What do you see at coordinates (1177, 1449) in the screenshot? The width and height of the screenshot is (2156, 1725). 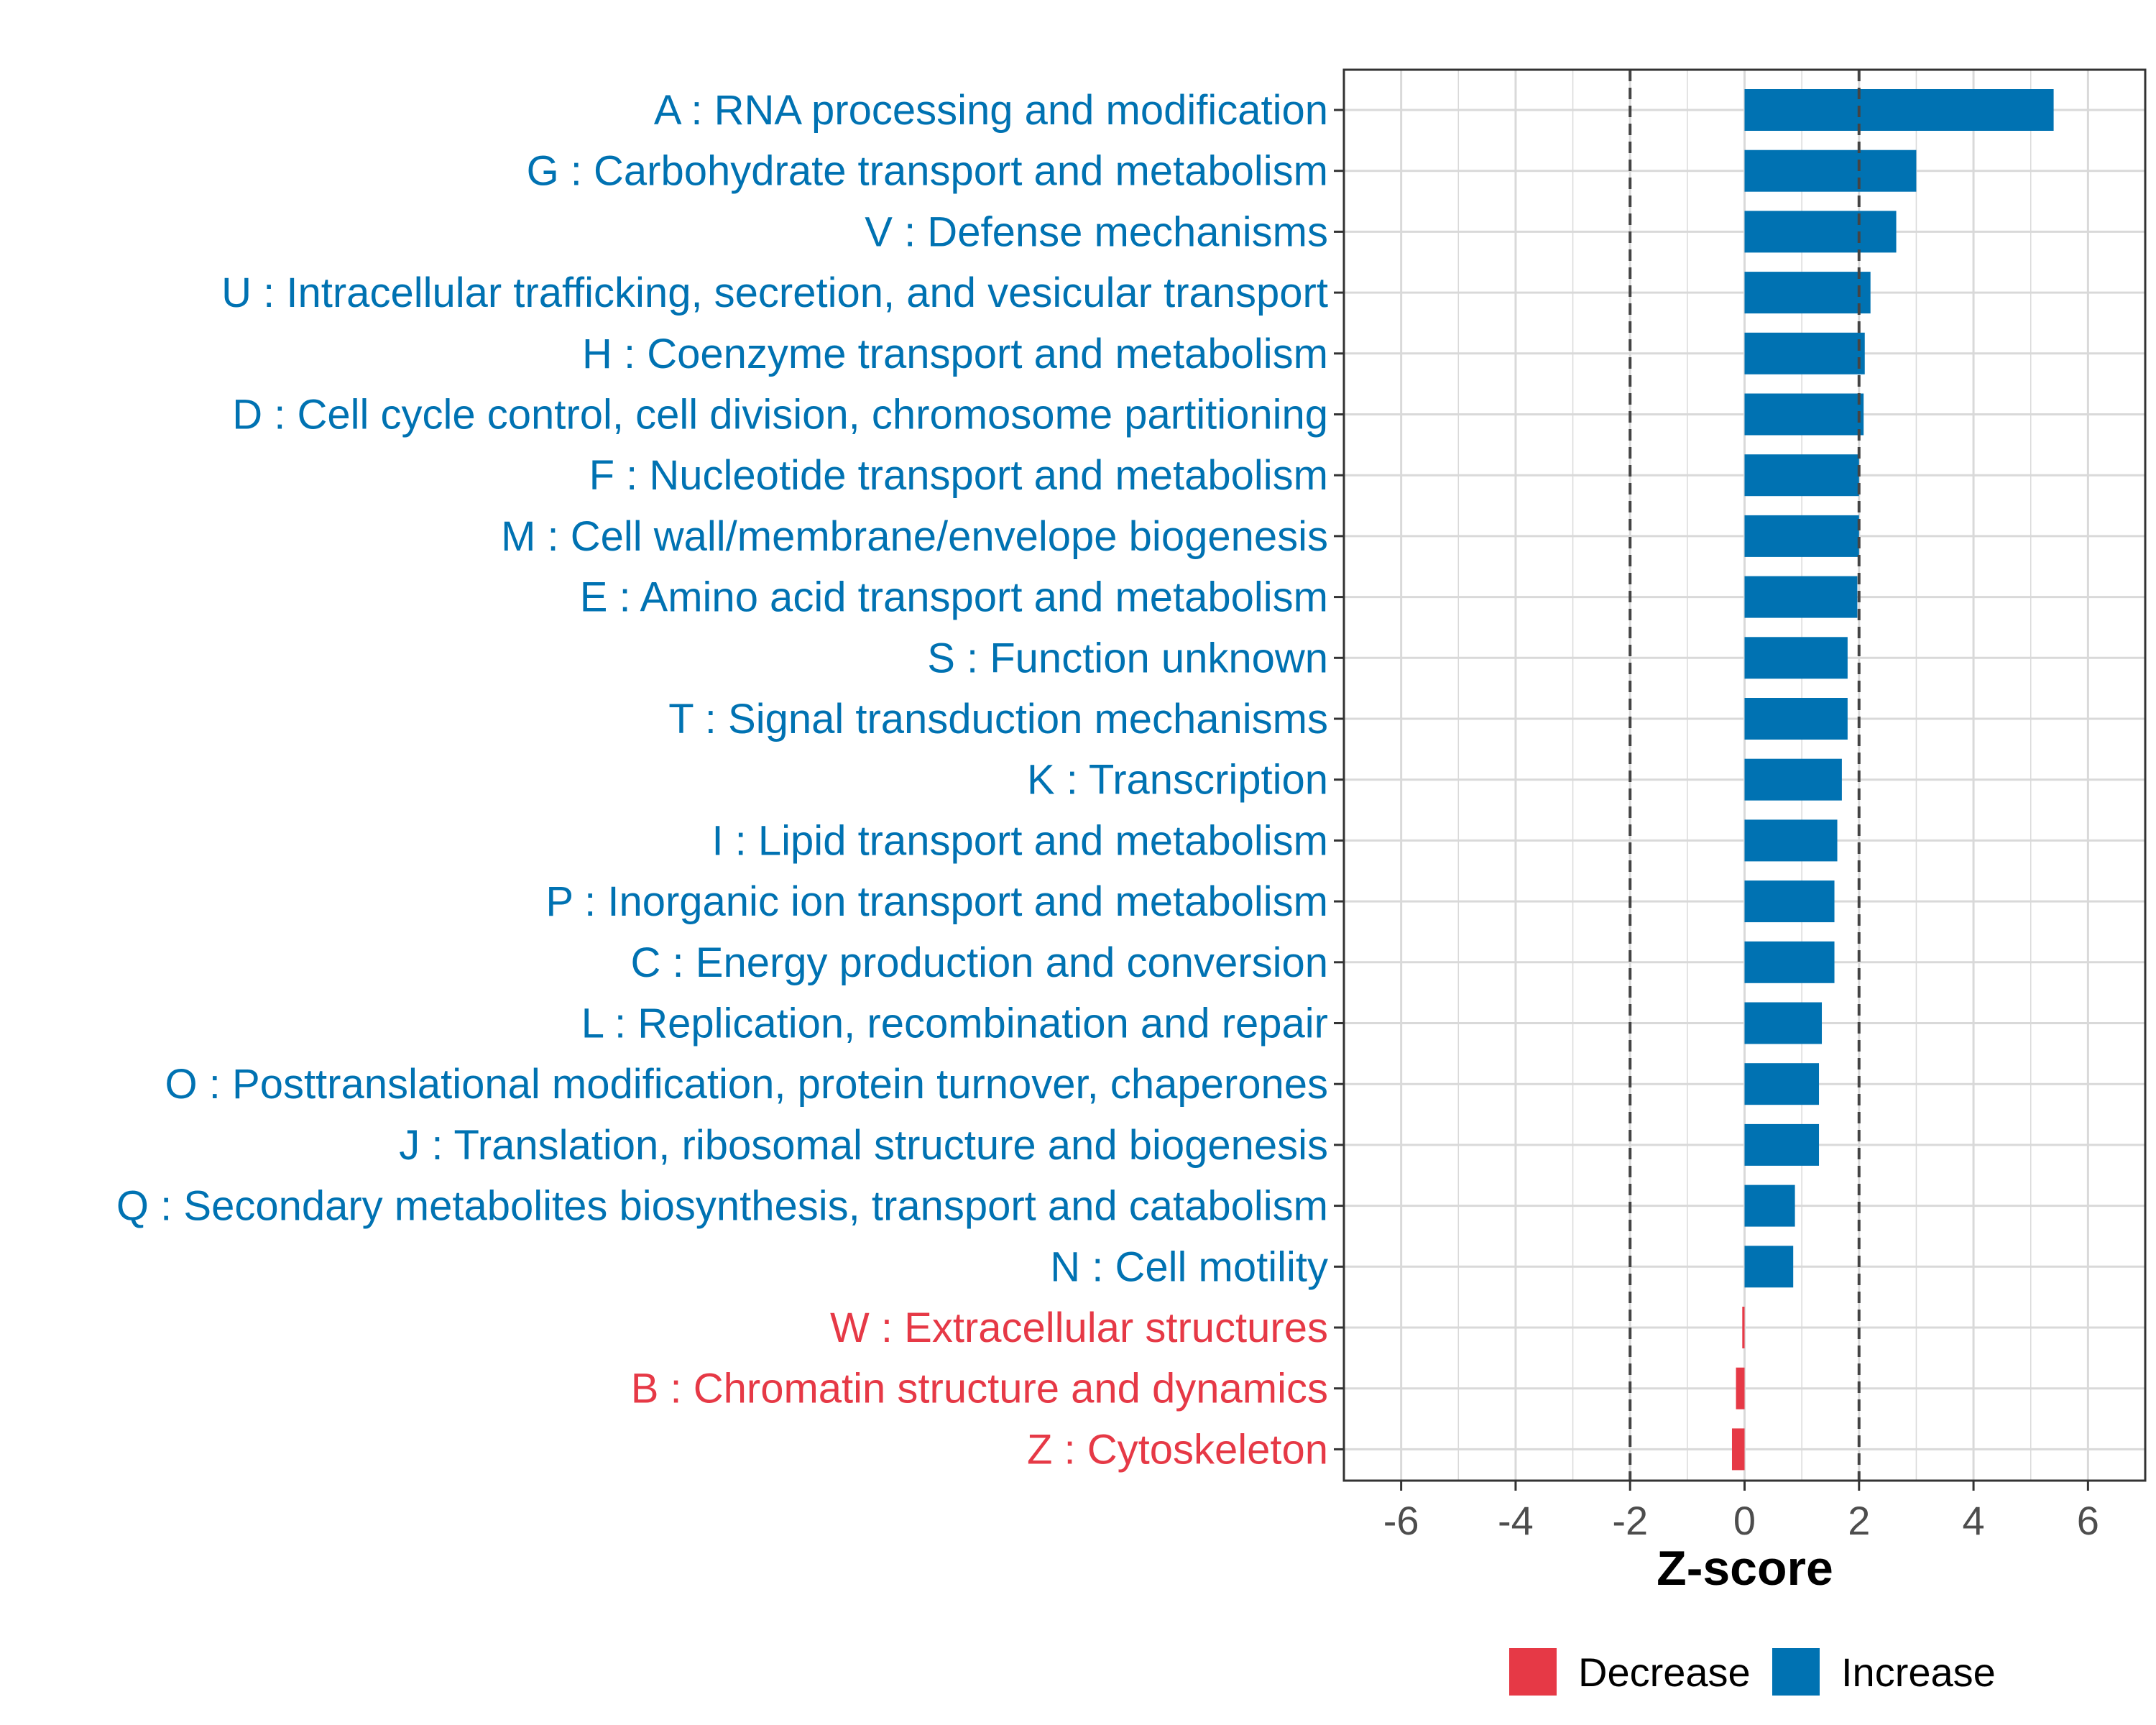 I see `category-label: Z : Cytoskeleton` at bounding box center [1177, 1449].